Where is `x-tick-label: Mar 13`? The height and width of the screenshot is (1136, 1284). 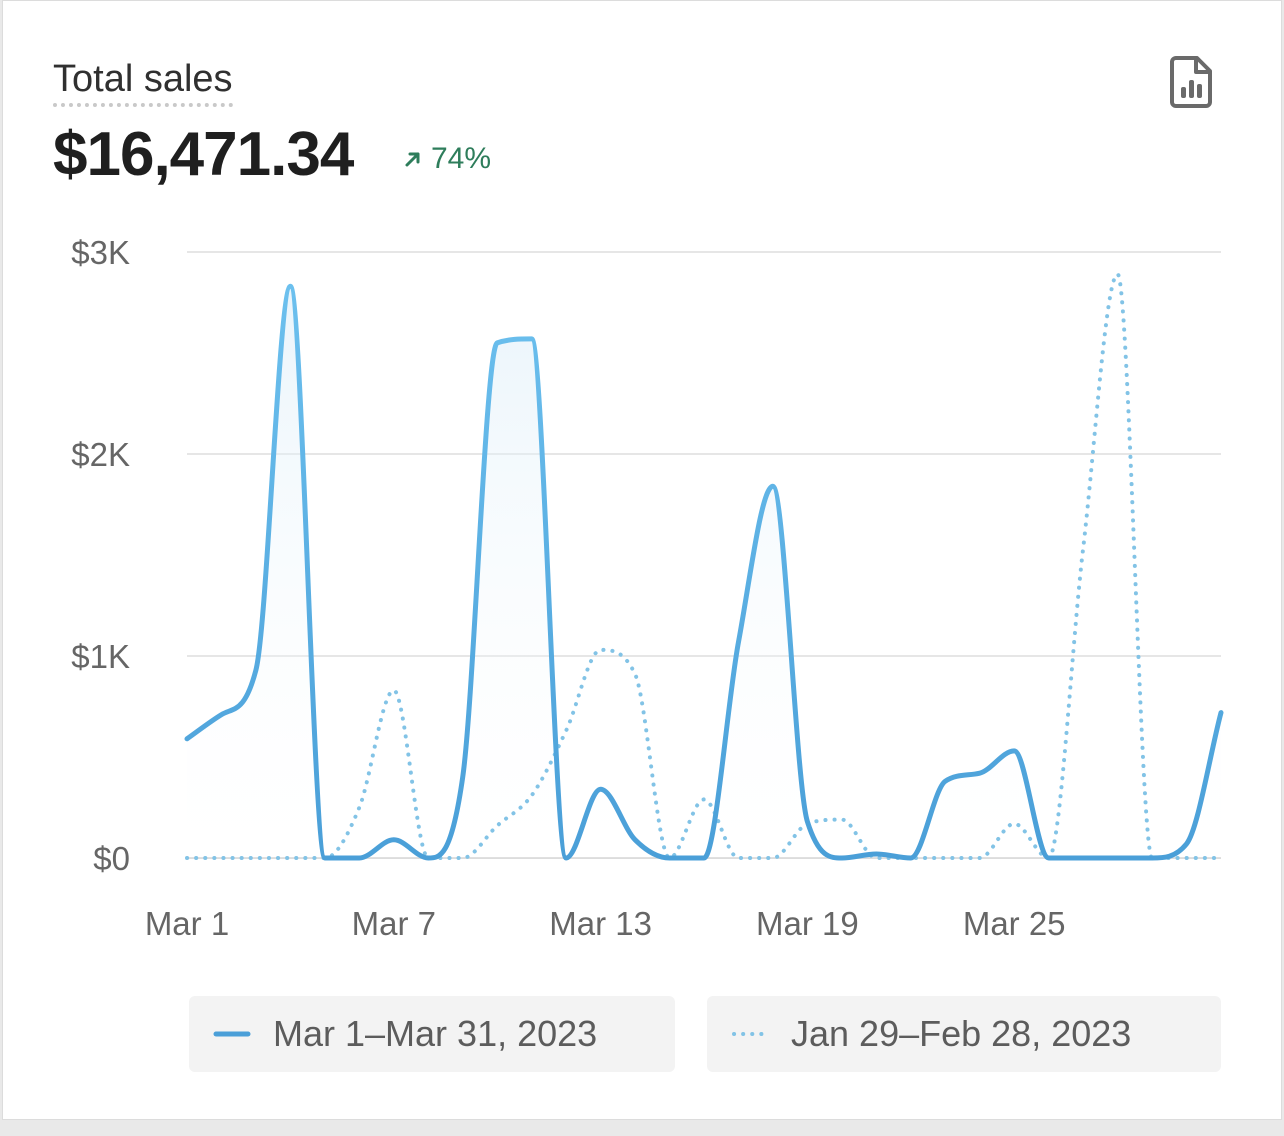 x-tick-label: Mar 13 is located at coordinates (600, 923).